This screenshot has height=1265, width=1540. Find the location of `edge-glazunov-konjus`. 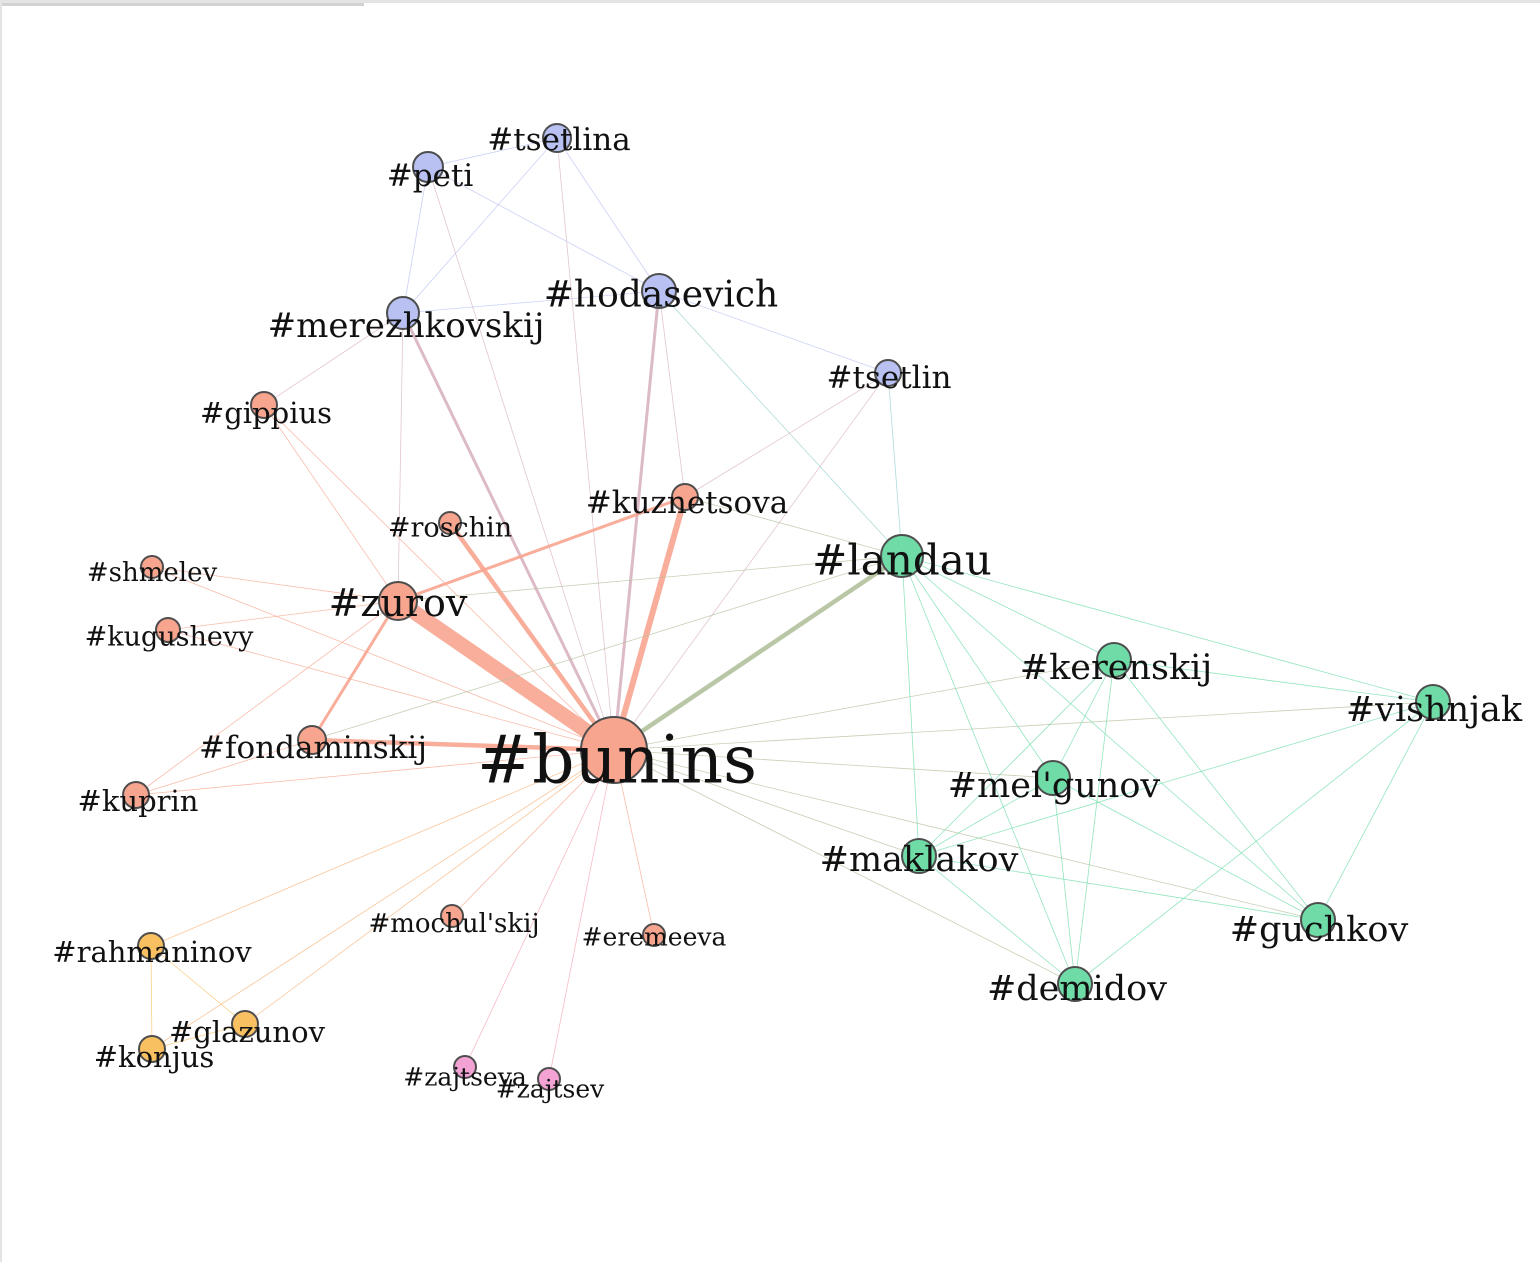

edge-glazunov-konjus is located at coordinates (198, 1036).